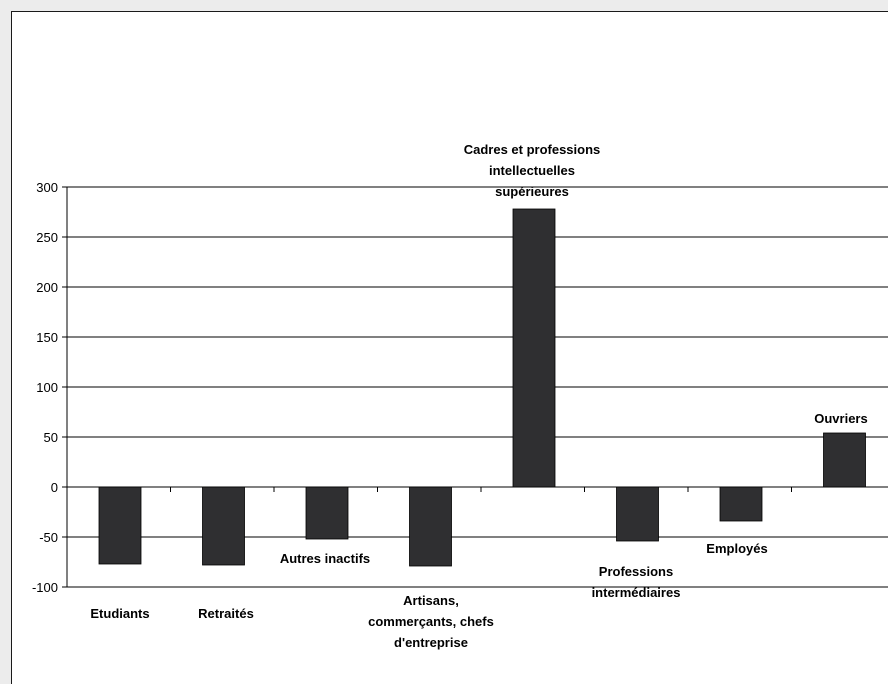 The image size is (888, 684). What do you see at coordinates (636, 592) in the screenshot?
I see `category-label-5-line-1: intermédiaires` at bounding box center [636, 592].